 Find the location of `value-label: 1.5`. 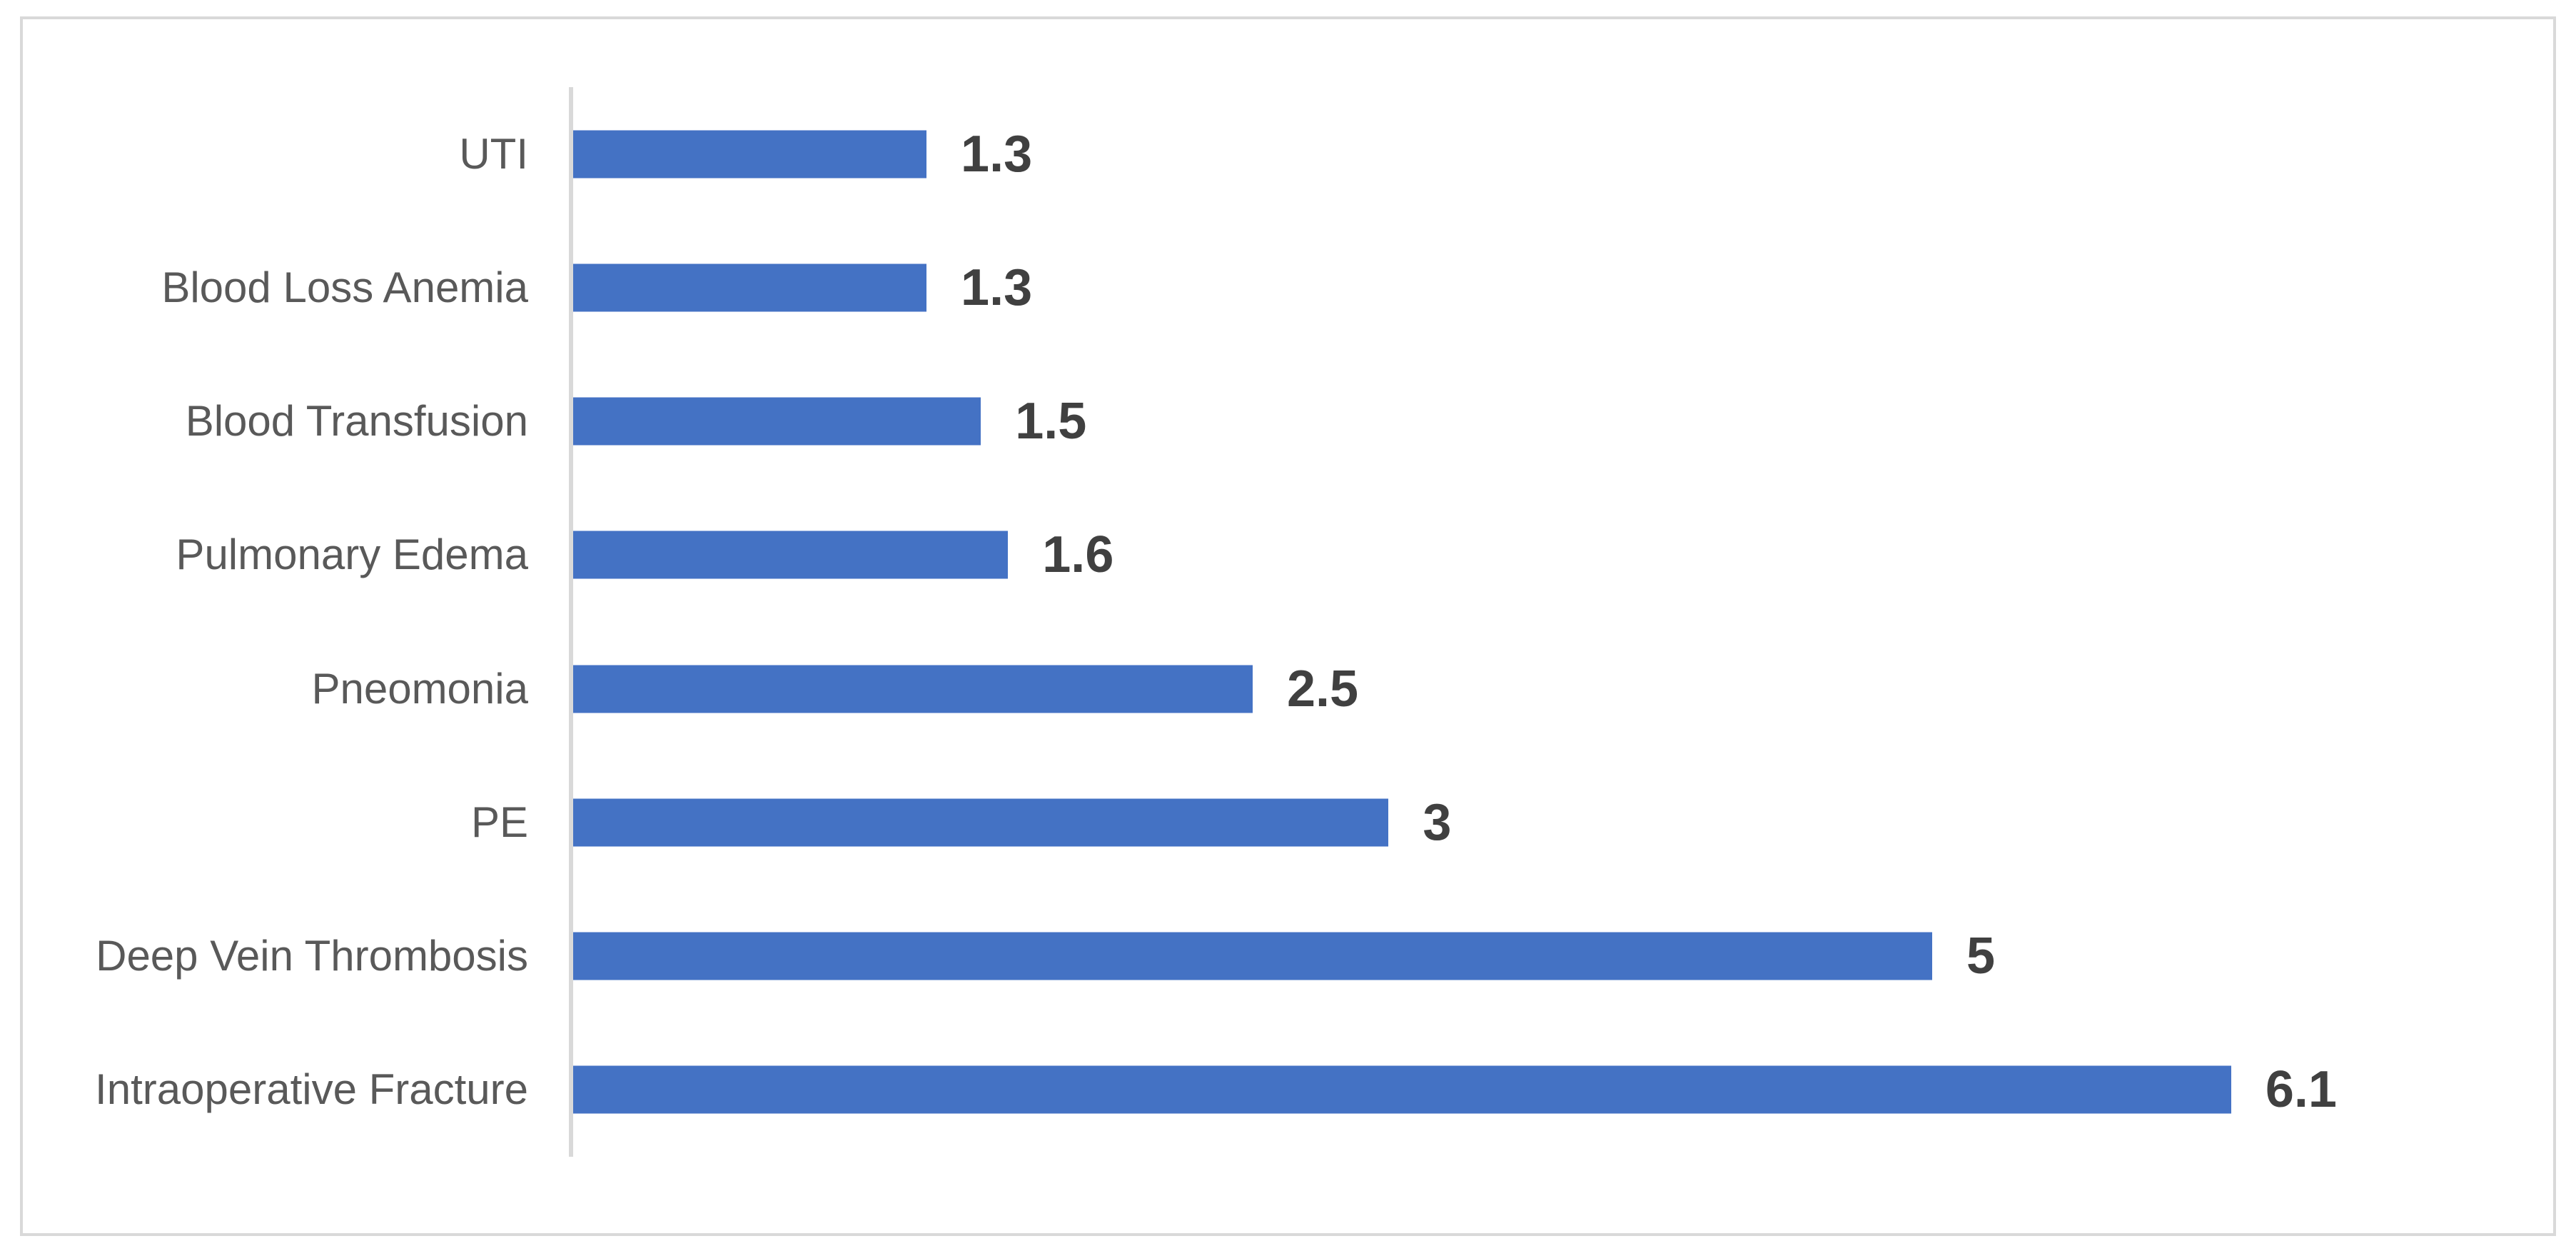

value-label: 1.5 is located at coordinates (1051, 421).